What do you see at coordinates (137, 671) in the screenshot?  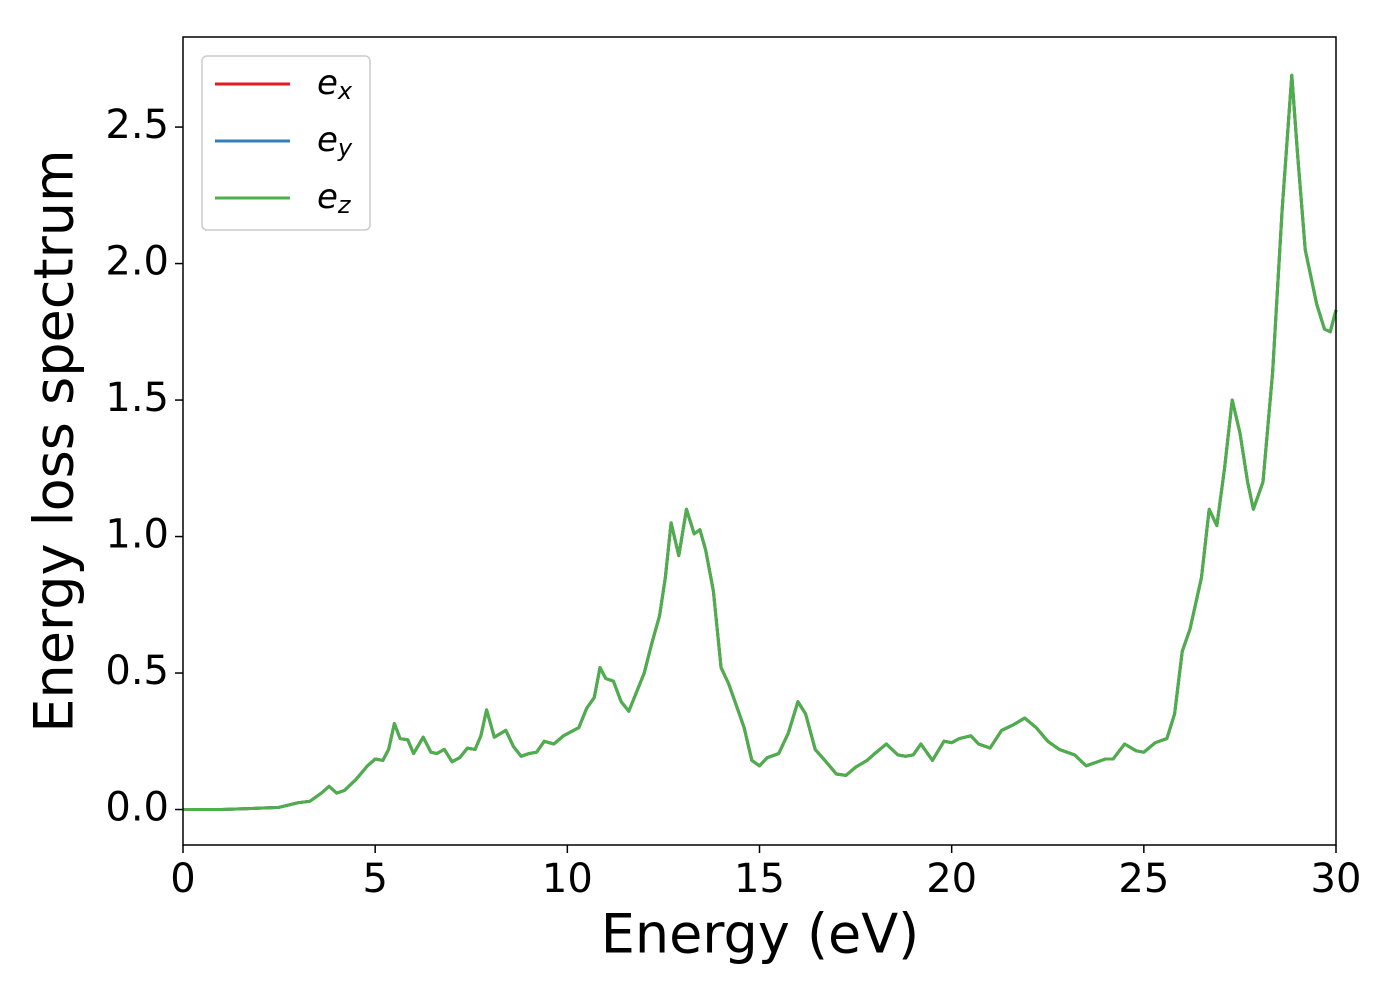 I see `y-tick-label: 0.5` at bounding box center [137, 671].